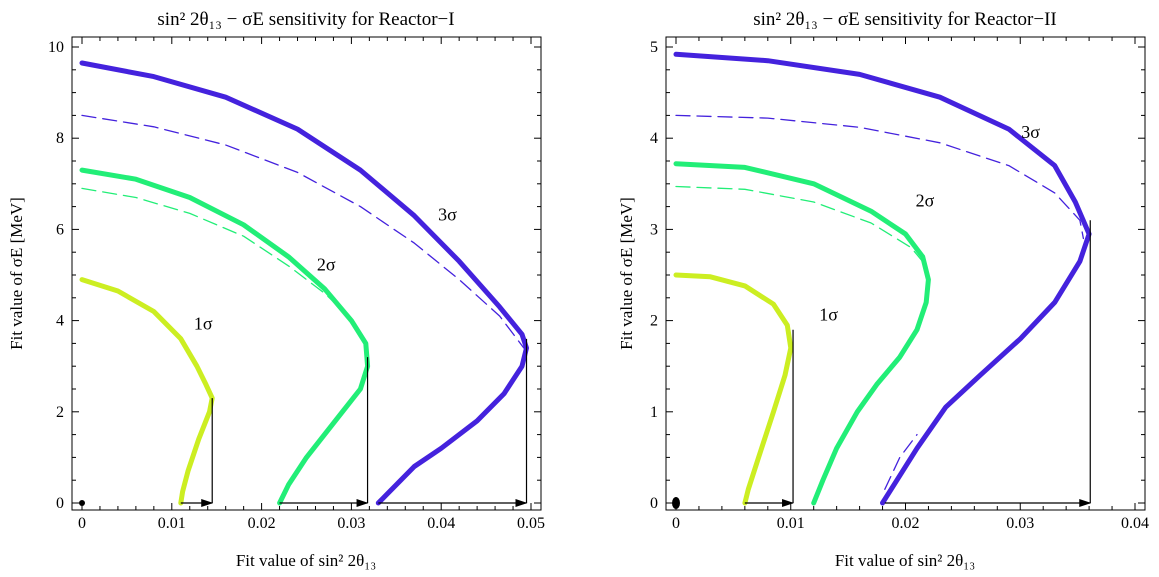 The width and height of the screenshot is (1159, 577). Describe the element at coordinates (654, 412) in the screenshot. I see `y-tick-label: 1` at that location.